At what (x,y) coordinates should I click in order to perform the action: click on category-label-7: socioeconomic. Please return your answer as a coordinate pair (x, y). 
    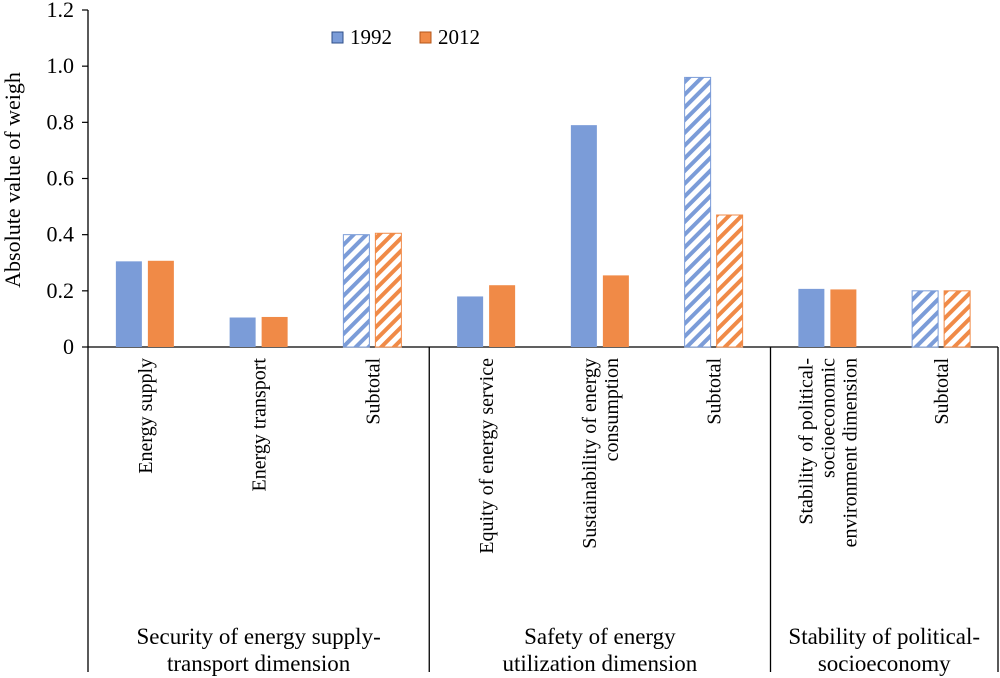
    Looking at the image, I should click on (828, 418).